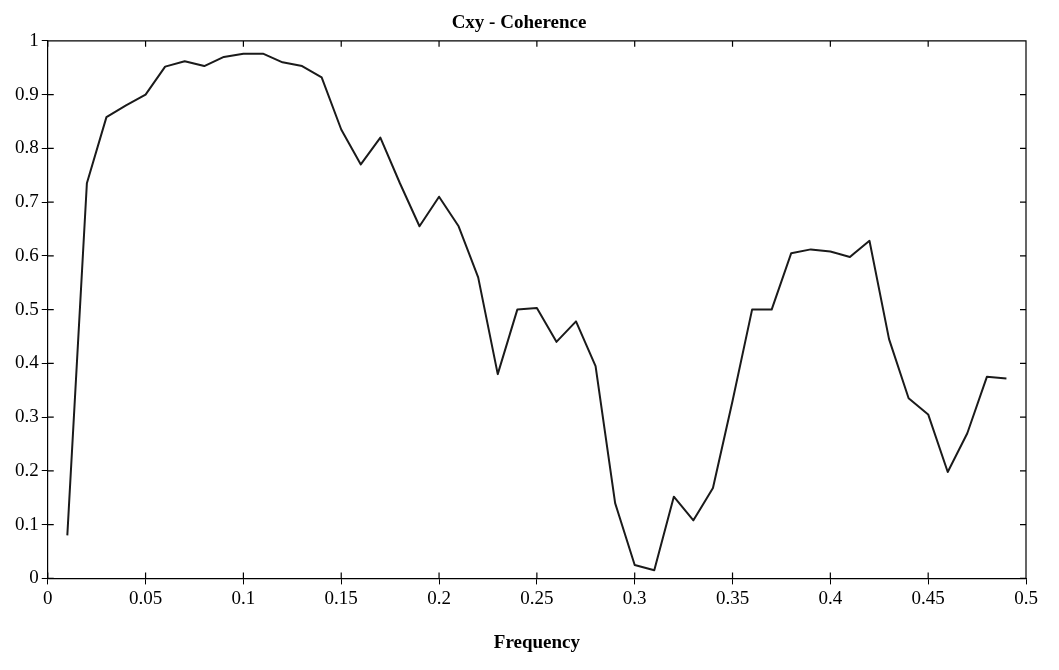 This screenshot has width=1059, height=670. What do you see at coordinates (1026, 597) in the screenshot?
I see `x-tick-label: 0.5` at bounding box center [1026, 597].